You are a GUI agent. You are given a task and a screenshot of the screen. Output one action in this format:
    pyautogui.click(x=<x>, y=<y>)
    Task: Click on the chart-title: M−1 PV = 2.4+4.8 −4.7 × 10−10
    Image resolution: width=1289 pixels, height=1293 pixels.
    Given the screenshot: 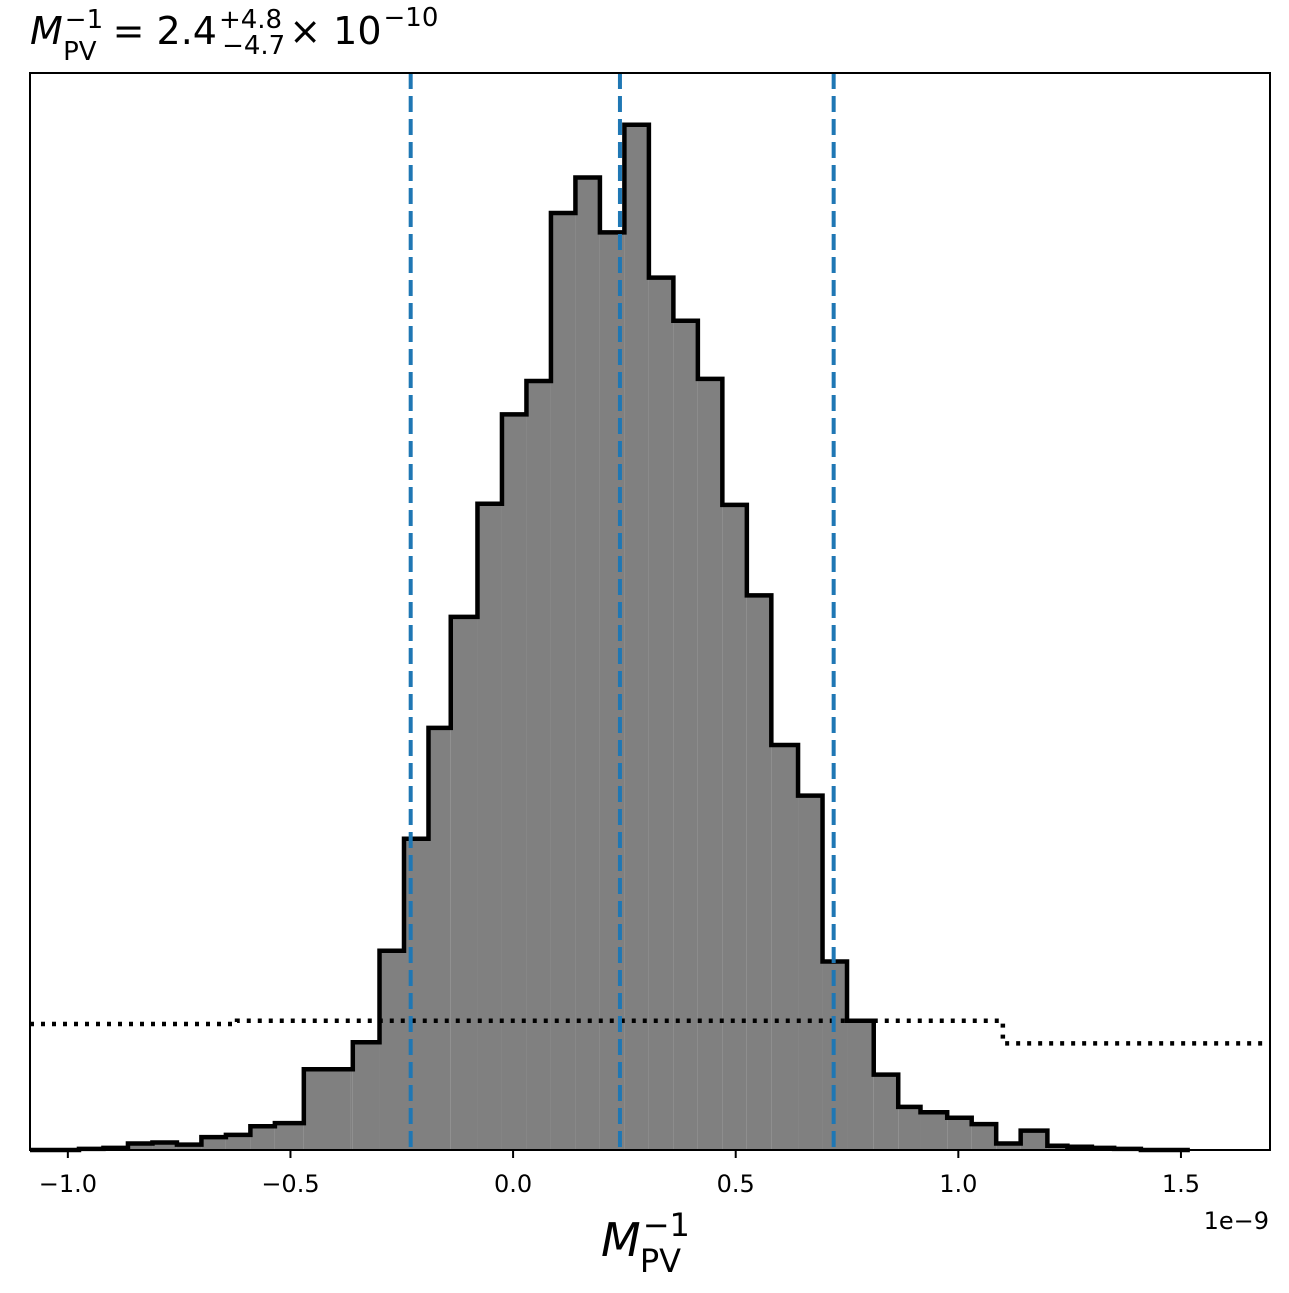 What is the action you would take?
    pyautogui.click(x=234, y=35)
    